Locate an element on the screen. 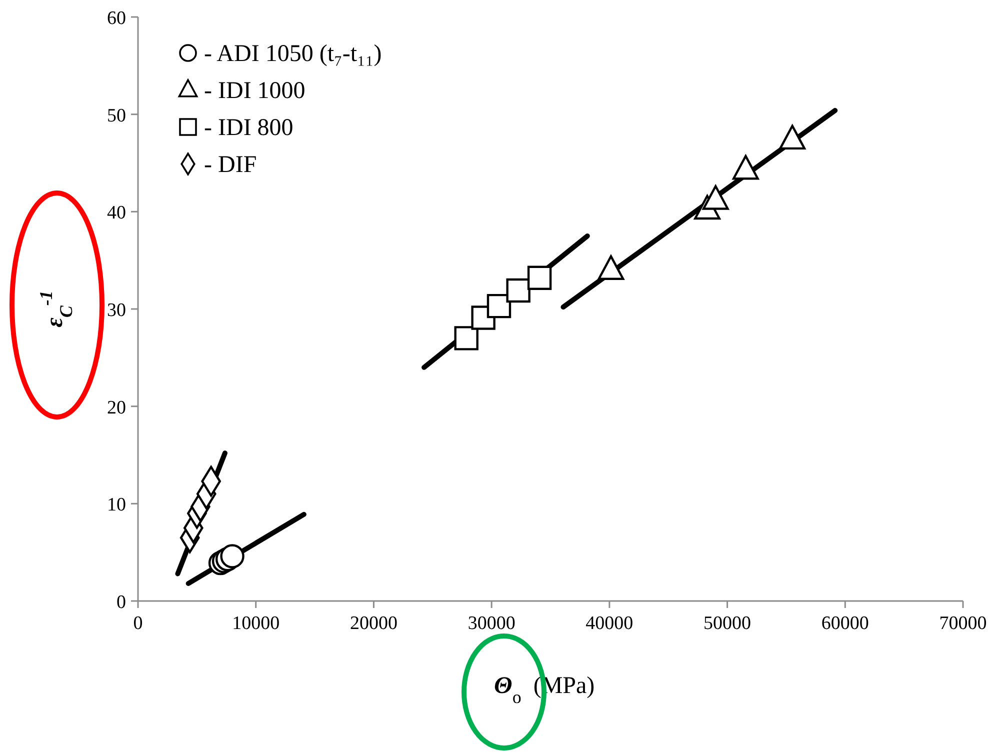 The image size is (998, 753). x-tick-label: 0 is located at coordinates (138, 623).